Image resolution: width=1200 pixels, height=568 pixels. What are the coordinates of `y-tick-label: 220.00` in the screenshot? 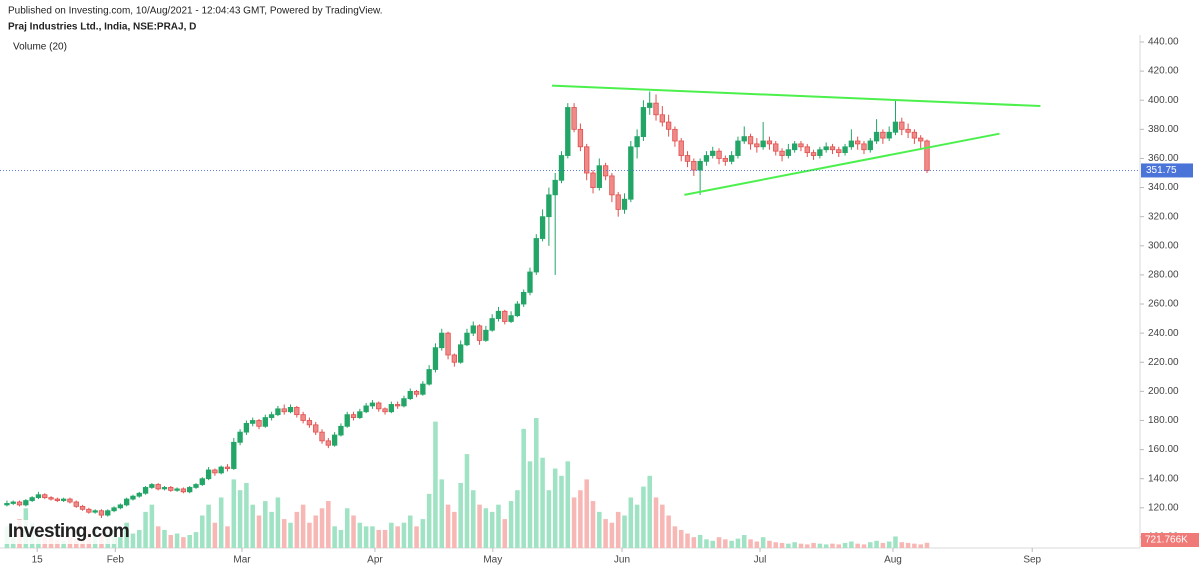 It's located at (1163, 362).